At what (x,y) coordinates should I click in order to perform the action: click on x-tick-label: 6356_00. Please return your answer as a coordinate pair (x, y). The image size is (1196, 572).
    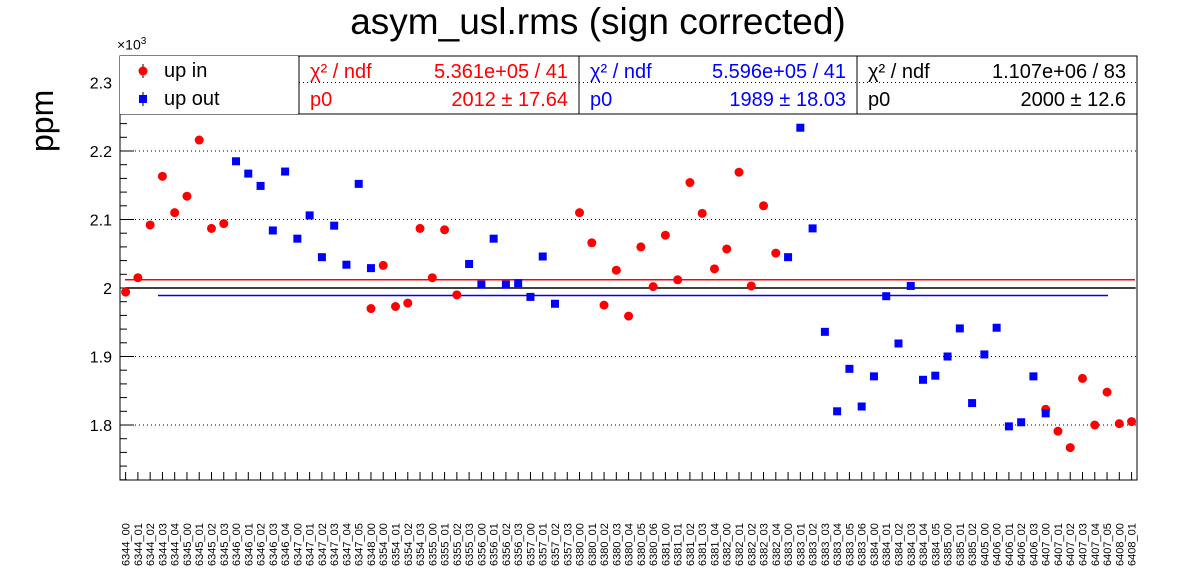
    Looking at the image, I should click on (482, 544).